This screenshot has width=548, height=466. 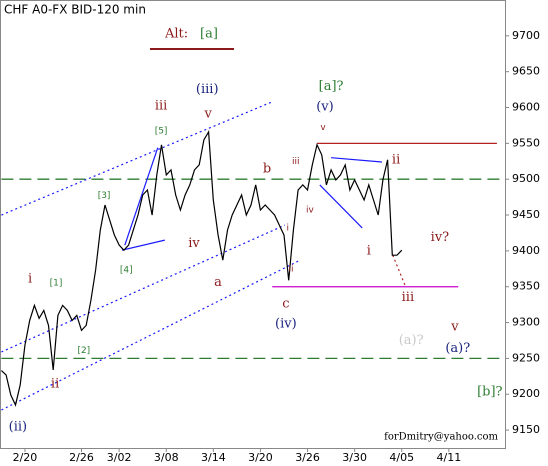 What do you see at coordinates (331, 86) in the screenshot?
I see `wave-label: [a]?` at bounding box center [331, 86].